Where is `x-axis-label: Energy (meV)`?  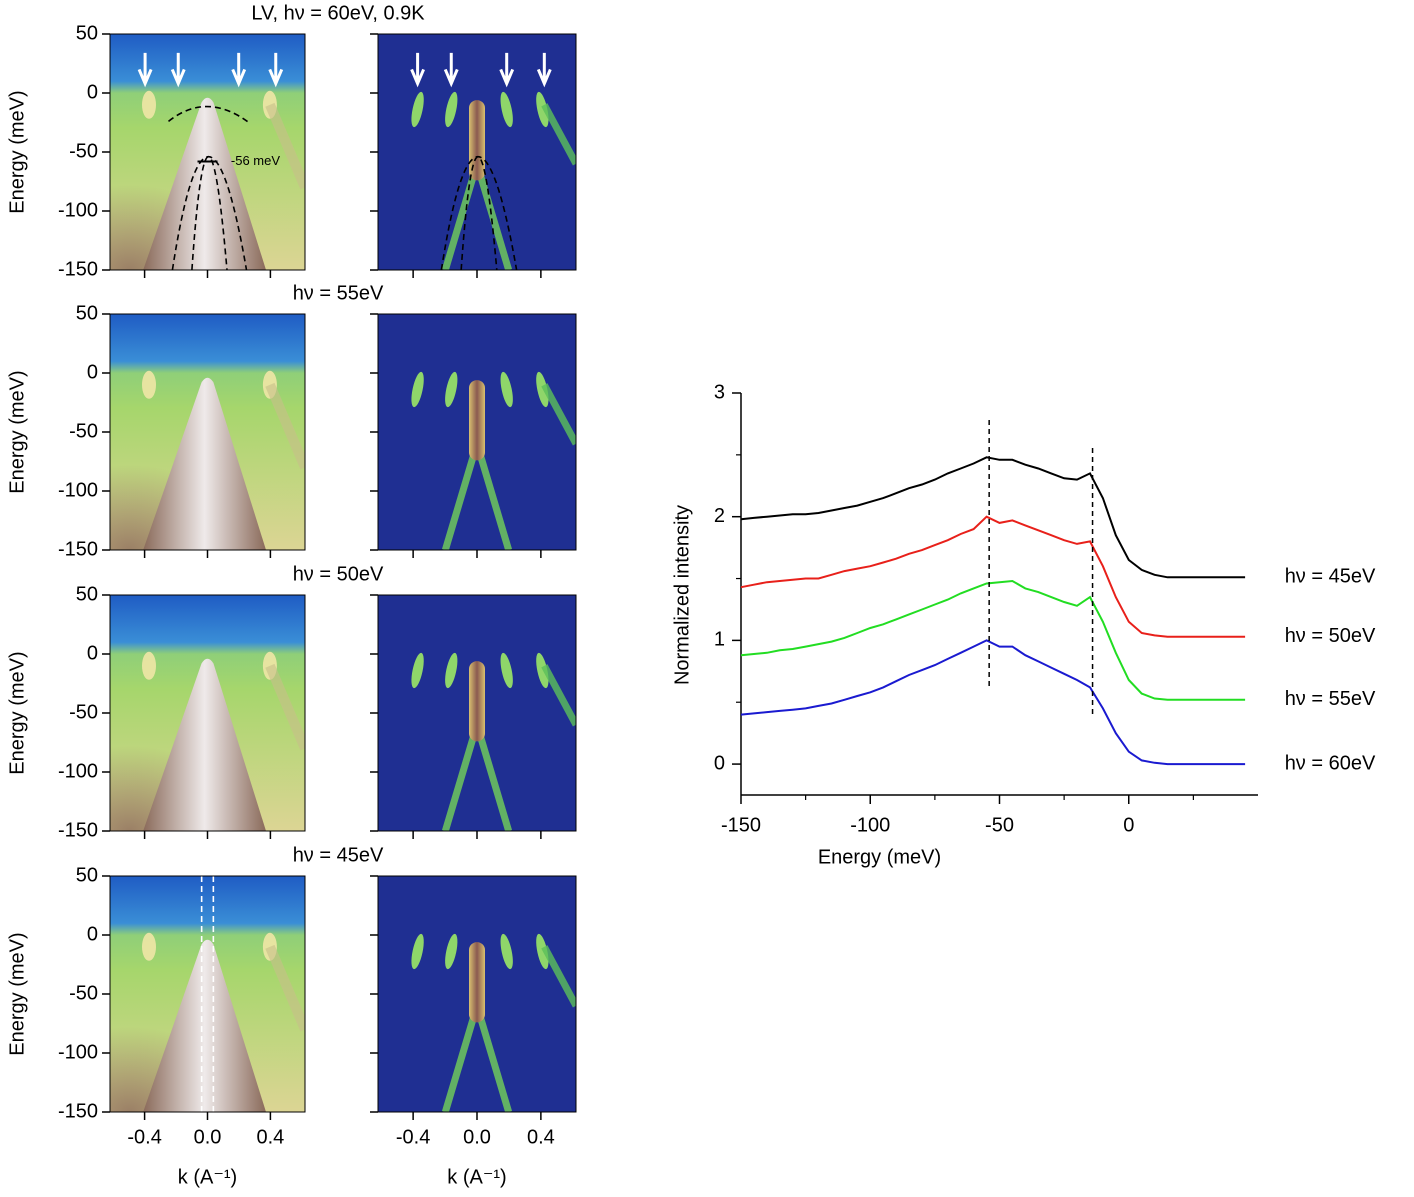
x-axis-label: Energy (meV) is located at coordinates (879, 857).